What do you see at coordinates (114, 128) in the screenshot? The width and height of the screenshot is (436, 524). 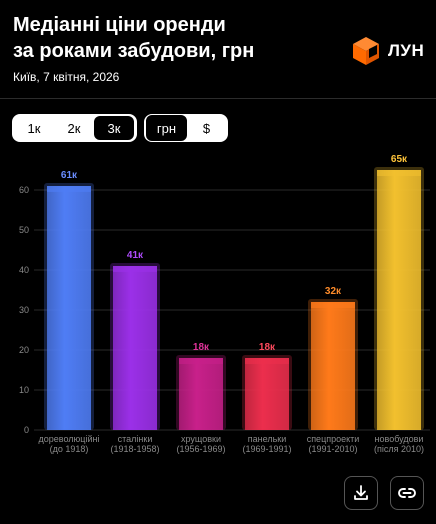 I see `room-option-3k: 3к` at bounding box center [114, 128].